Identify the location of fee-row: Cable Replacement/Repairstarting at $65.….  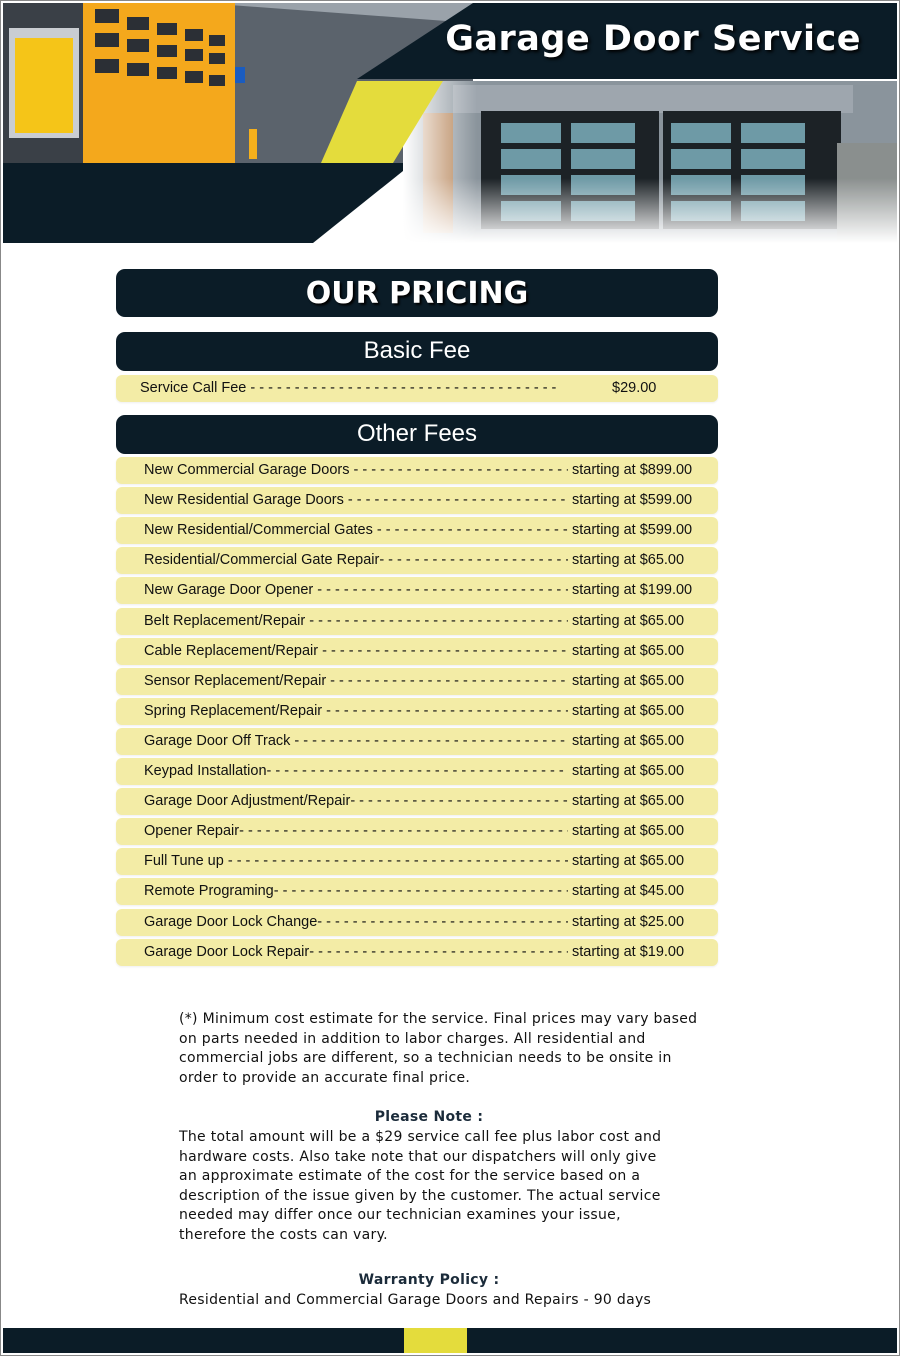
(417, 651).